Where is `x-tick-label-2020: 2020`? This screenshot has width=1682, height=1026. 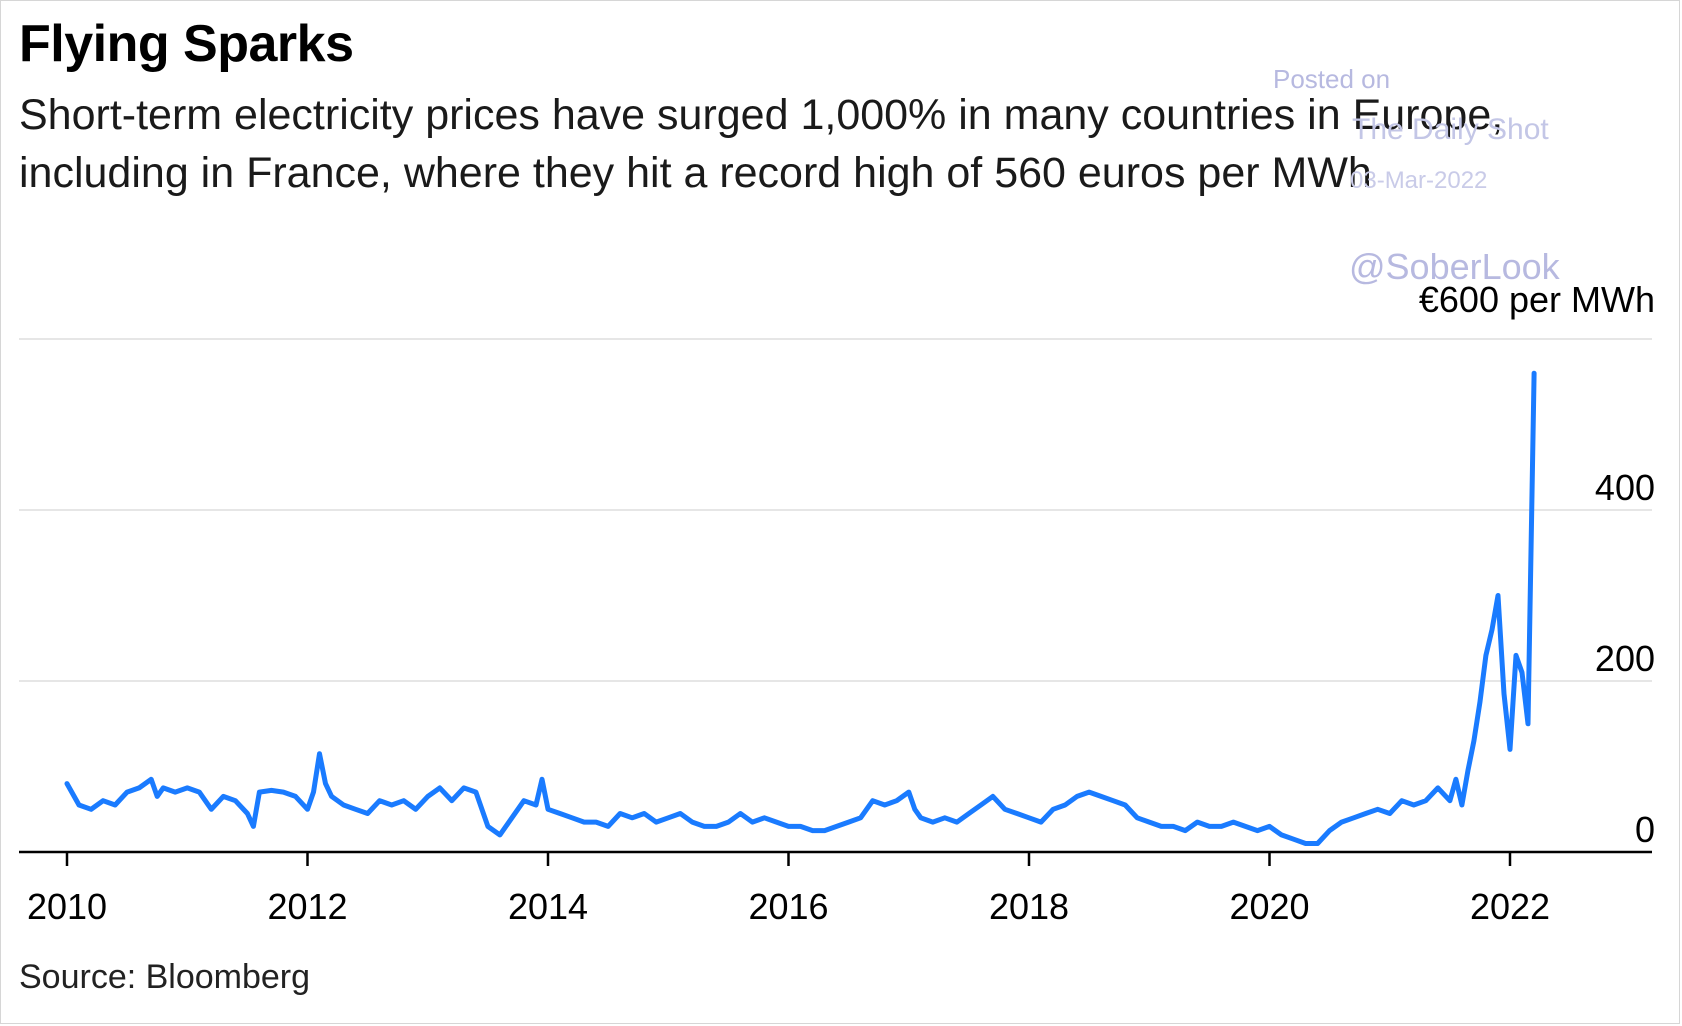 x-tick-label-2020: 2020 is located at coordinates (1269, 906).